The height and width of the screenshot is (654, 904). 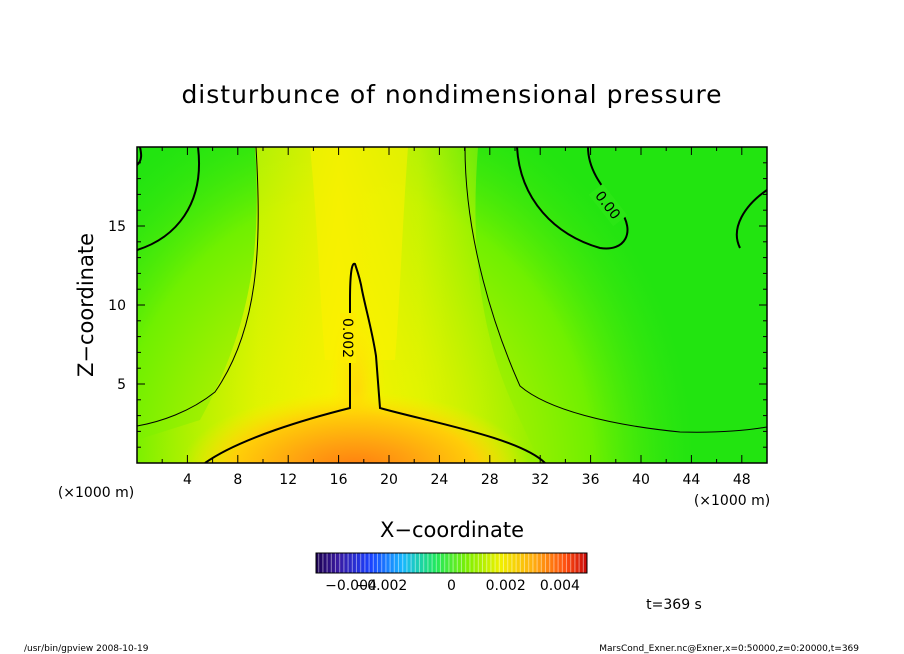 I want to click on colorbar-levels, so click(x=451, y=563).